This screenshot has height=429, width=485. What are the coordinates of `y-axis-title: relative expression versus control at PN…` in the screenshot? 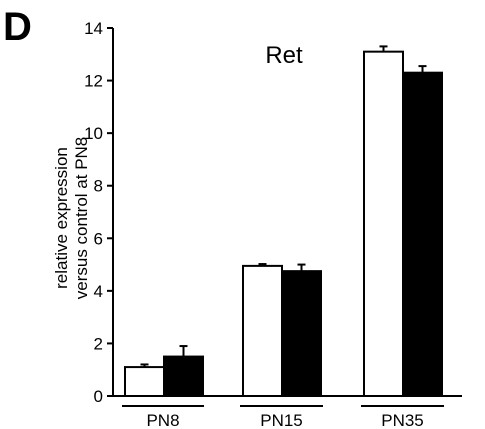 It's located at (71, 218).